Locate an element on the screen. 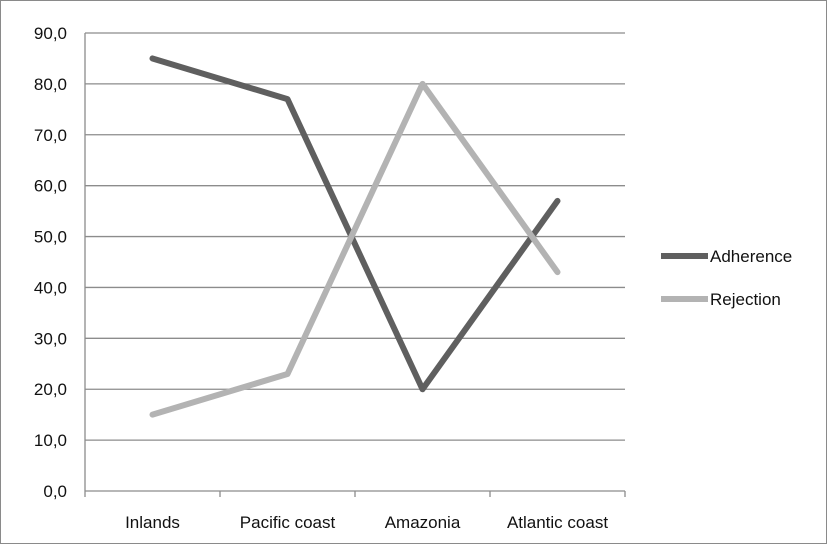 This screenshot has width=827, height=548. y-tick-label: 40,0 is located at coordinates (50, 287).